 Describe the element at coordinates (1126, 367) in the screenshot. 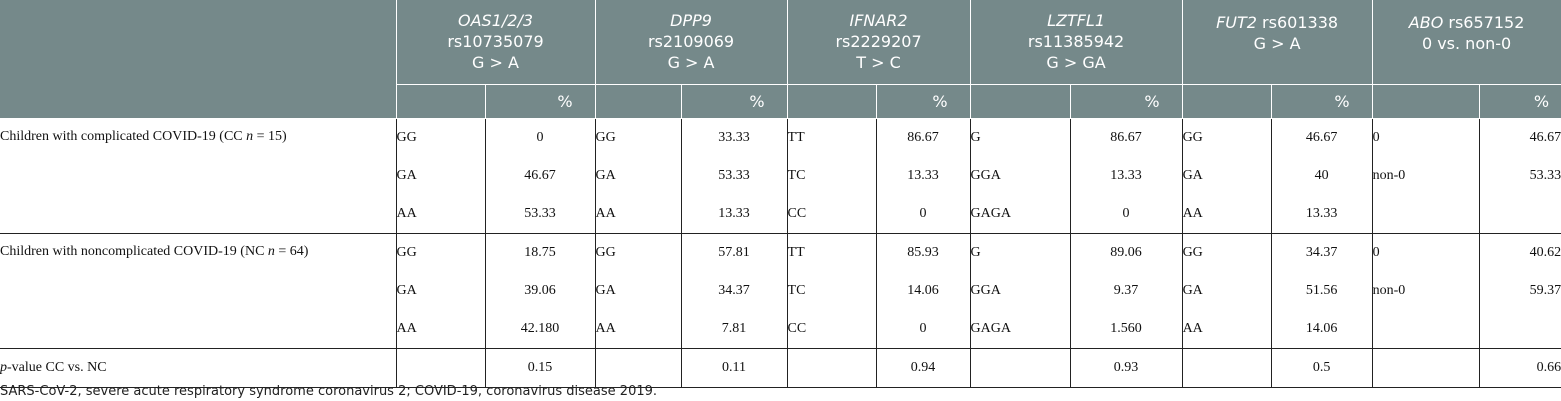

I see `pvalue-cell: 0.93` at that location.